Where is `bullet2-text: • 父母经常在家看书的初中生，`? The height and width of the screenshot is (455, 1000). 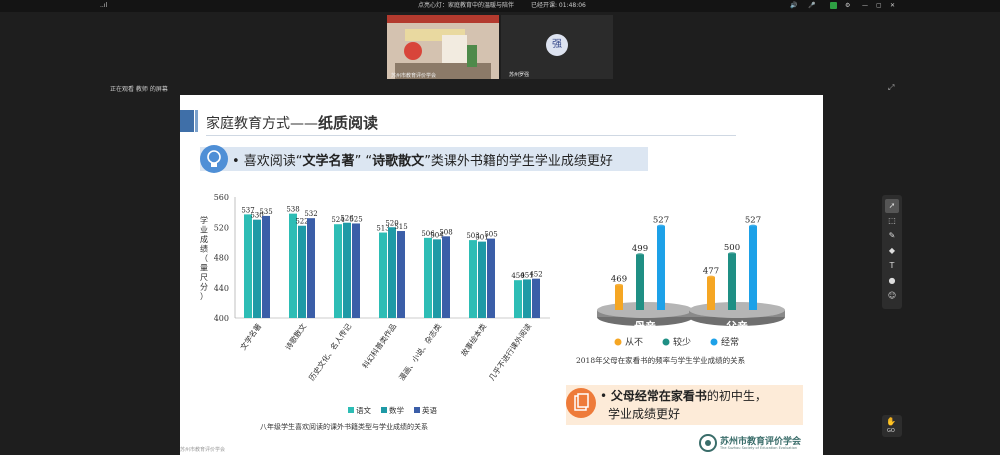 bullet2-text: • 父母经常在家看书的初中生， is located at coordinates (683, 396).